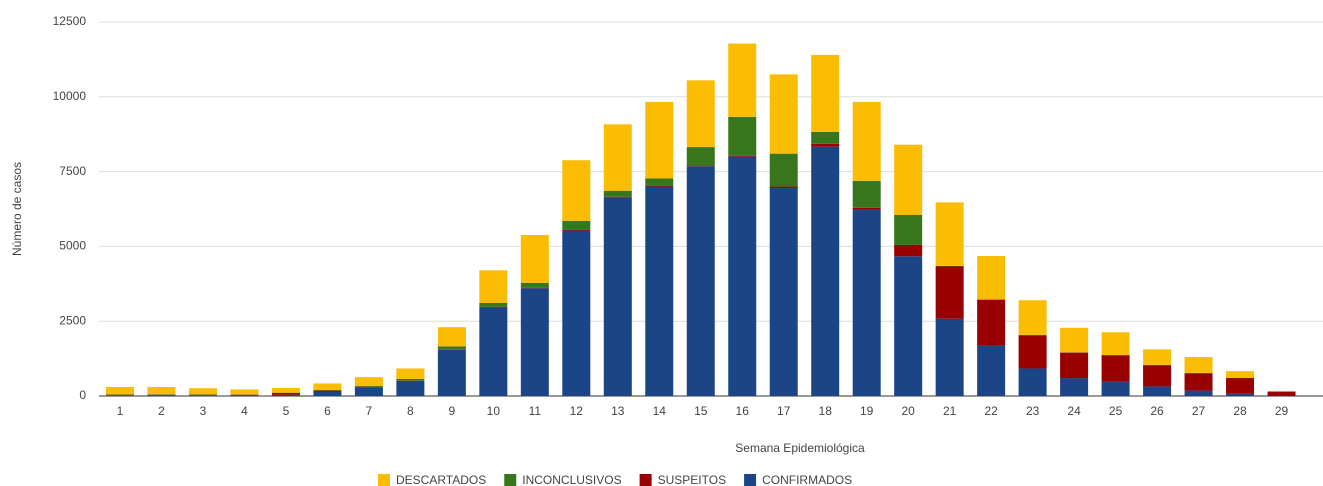  I want to click on x-tick-label: 29, so click(1282, 411).